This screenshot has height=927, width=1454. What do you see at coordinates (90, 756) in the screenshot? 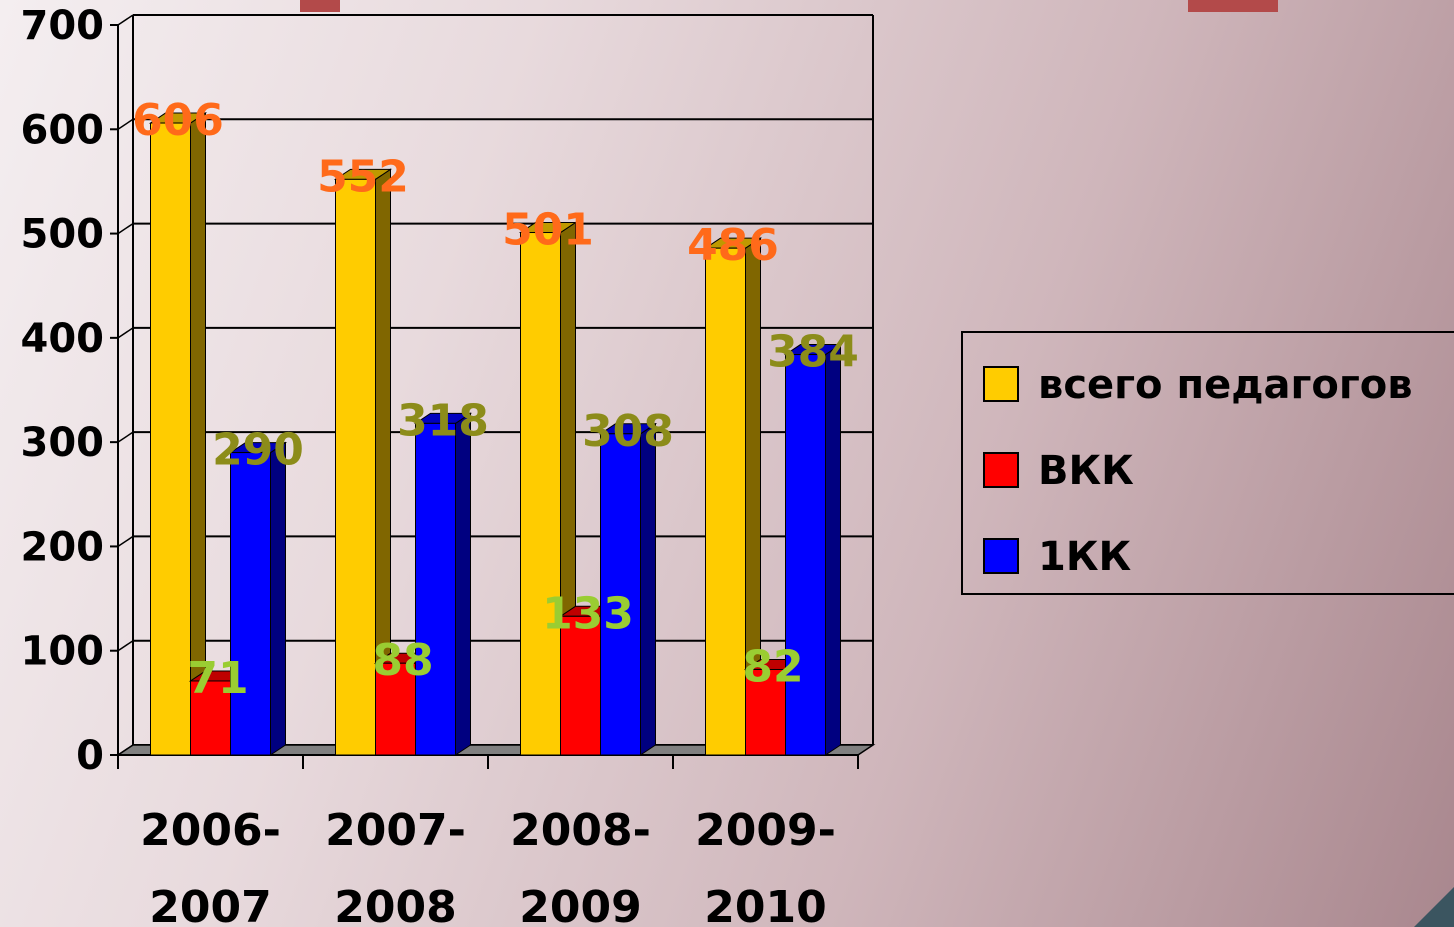
I see `y-tick-label-0: 0` at bounding box center [90, 756].